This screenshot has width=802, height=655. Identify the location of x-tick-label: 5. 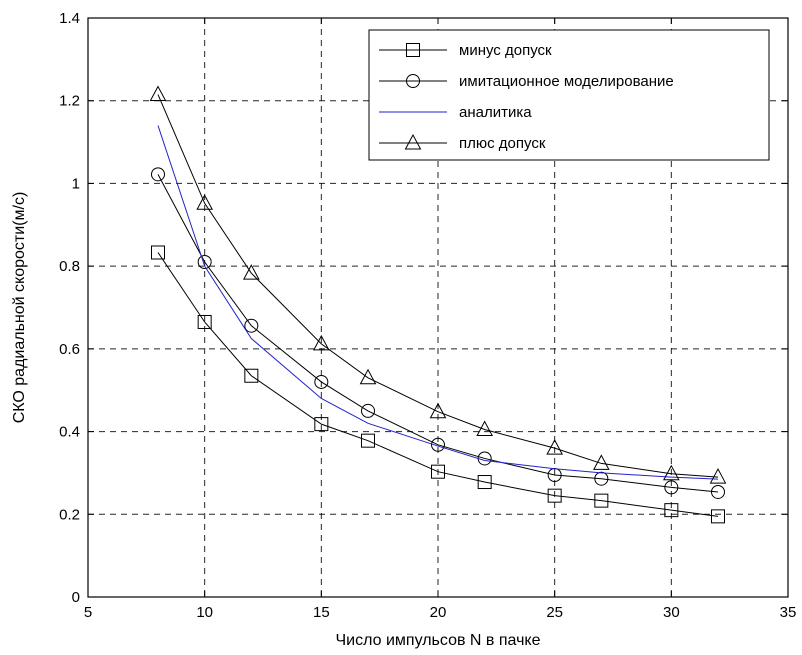
(88, 612).